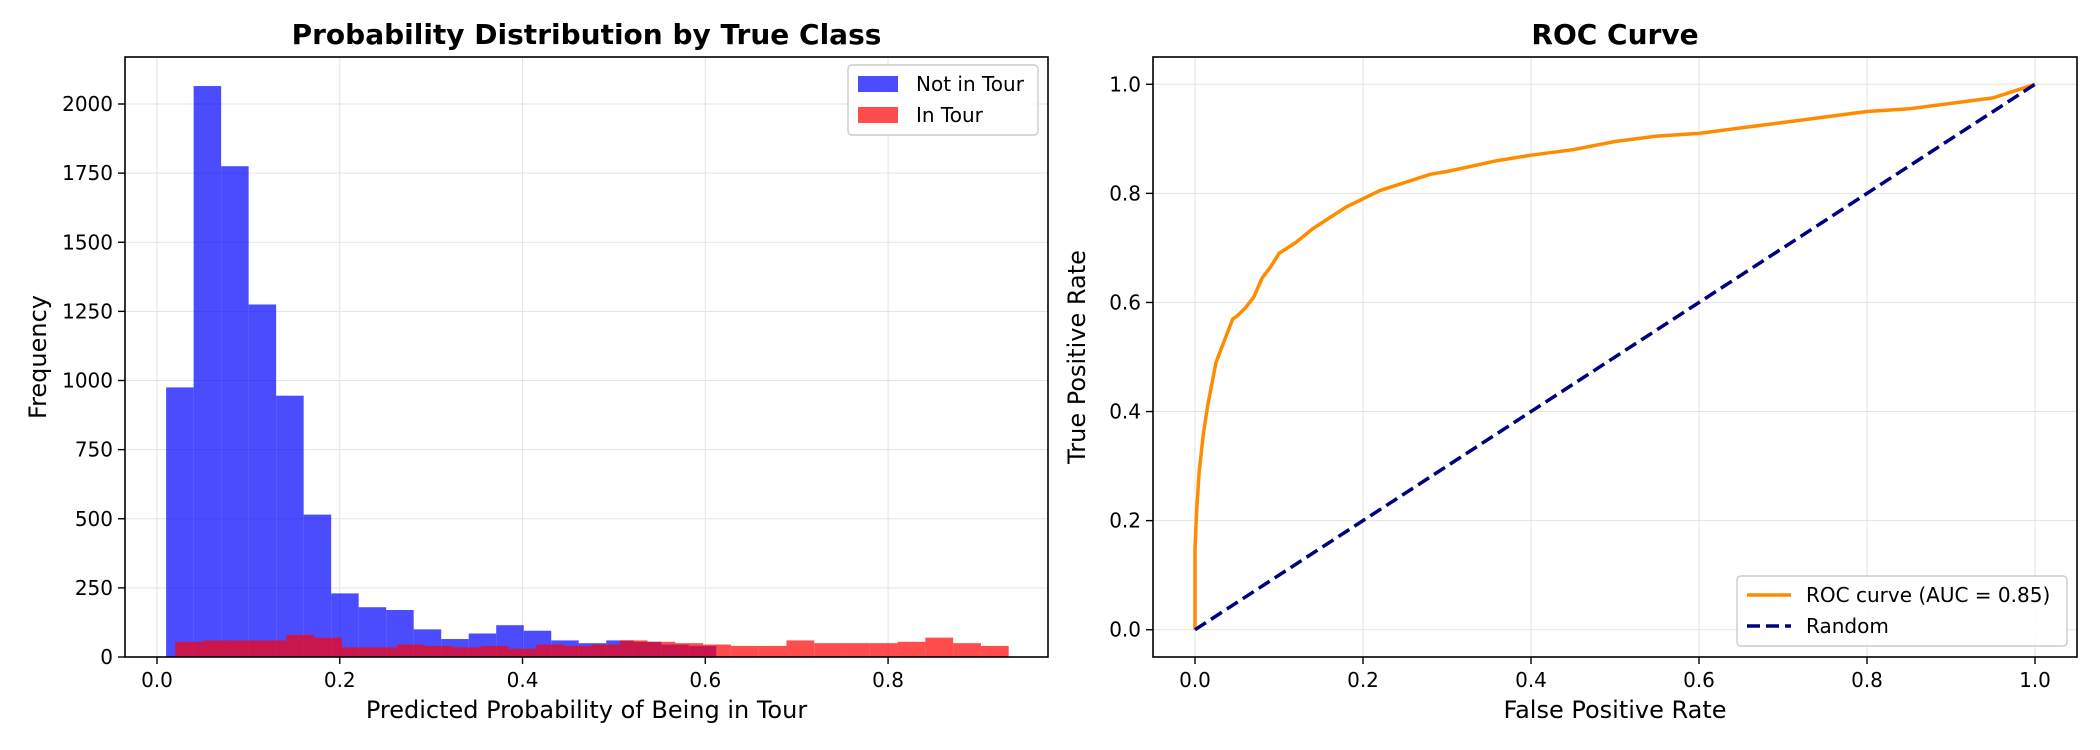  I want to click on legend: ROC curve (AUC = 0.85) Random, so click(1902, 611).